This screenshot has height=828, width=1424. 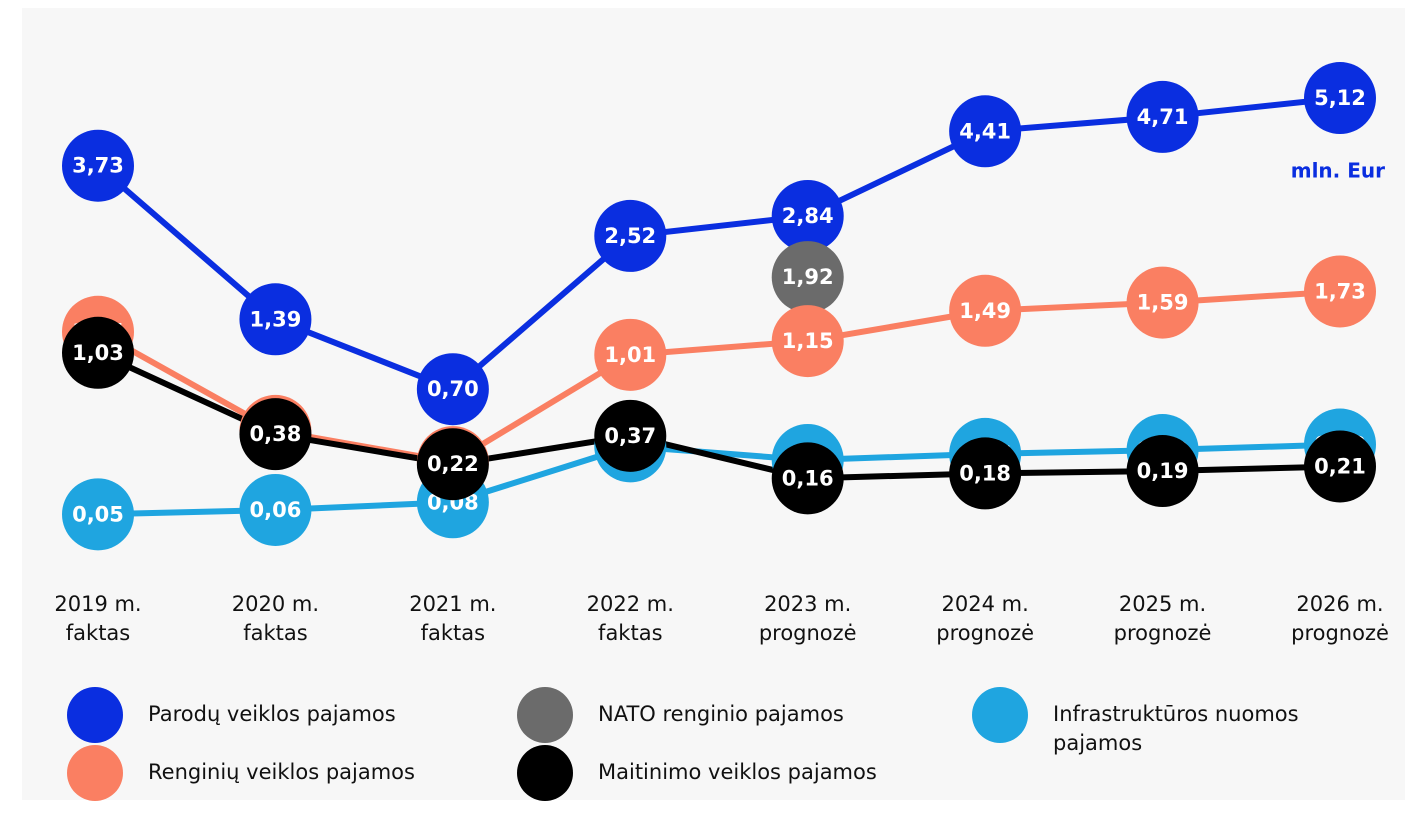 I want to click on x-tick-label: 2020 m. faktas, so click(x=275, y=618).